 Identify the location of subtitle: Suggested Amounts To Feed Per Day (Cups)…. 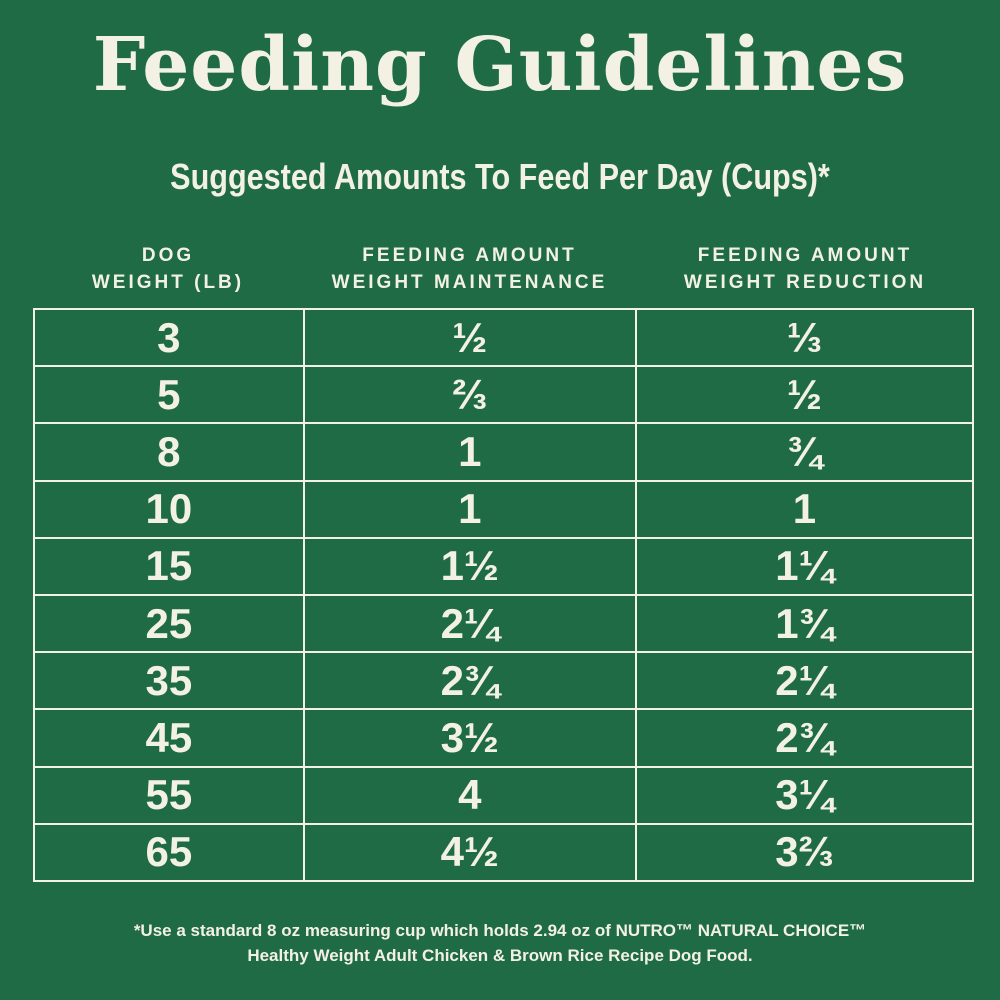
(500, 176).